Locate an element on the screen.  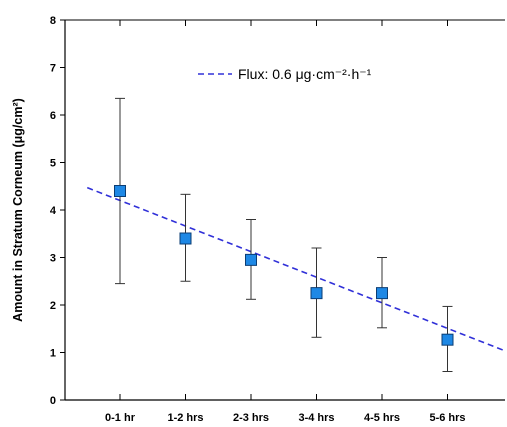
legend: Flux: 0.6 μg·cm⁻²·h⁻¹ is located at coordinates (285, 74).